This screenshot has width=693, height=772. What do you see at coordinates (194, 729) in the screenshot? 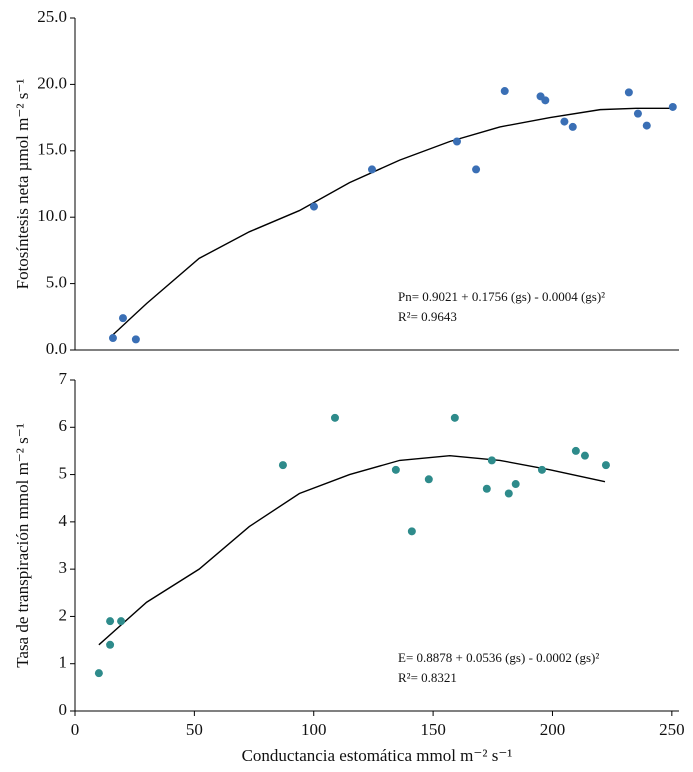
I see `x-tick-label: 50` at bounding box center [194, 729].